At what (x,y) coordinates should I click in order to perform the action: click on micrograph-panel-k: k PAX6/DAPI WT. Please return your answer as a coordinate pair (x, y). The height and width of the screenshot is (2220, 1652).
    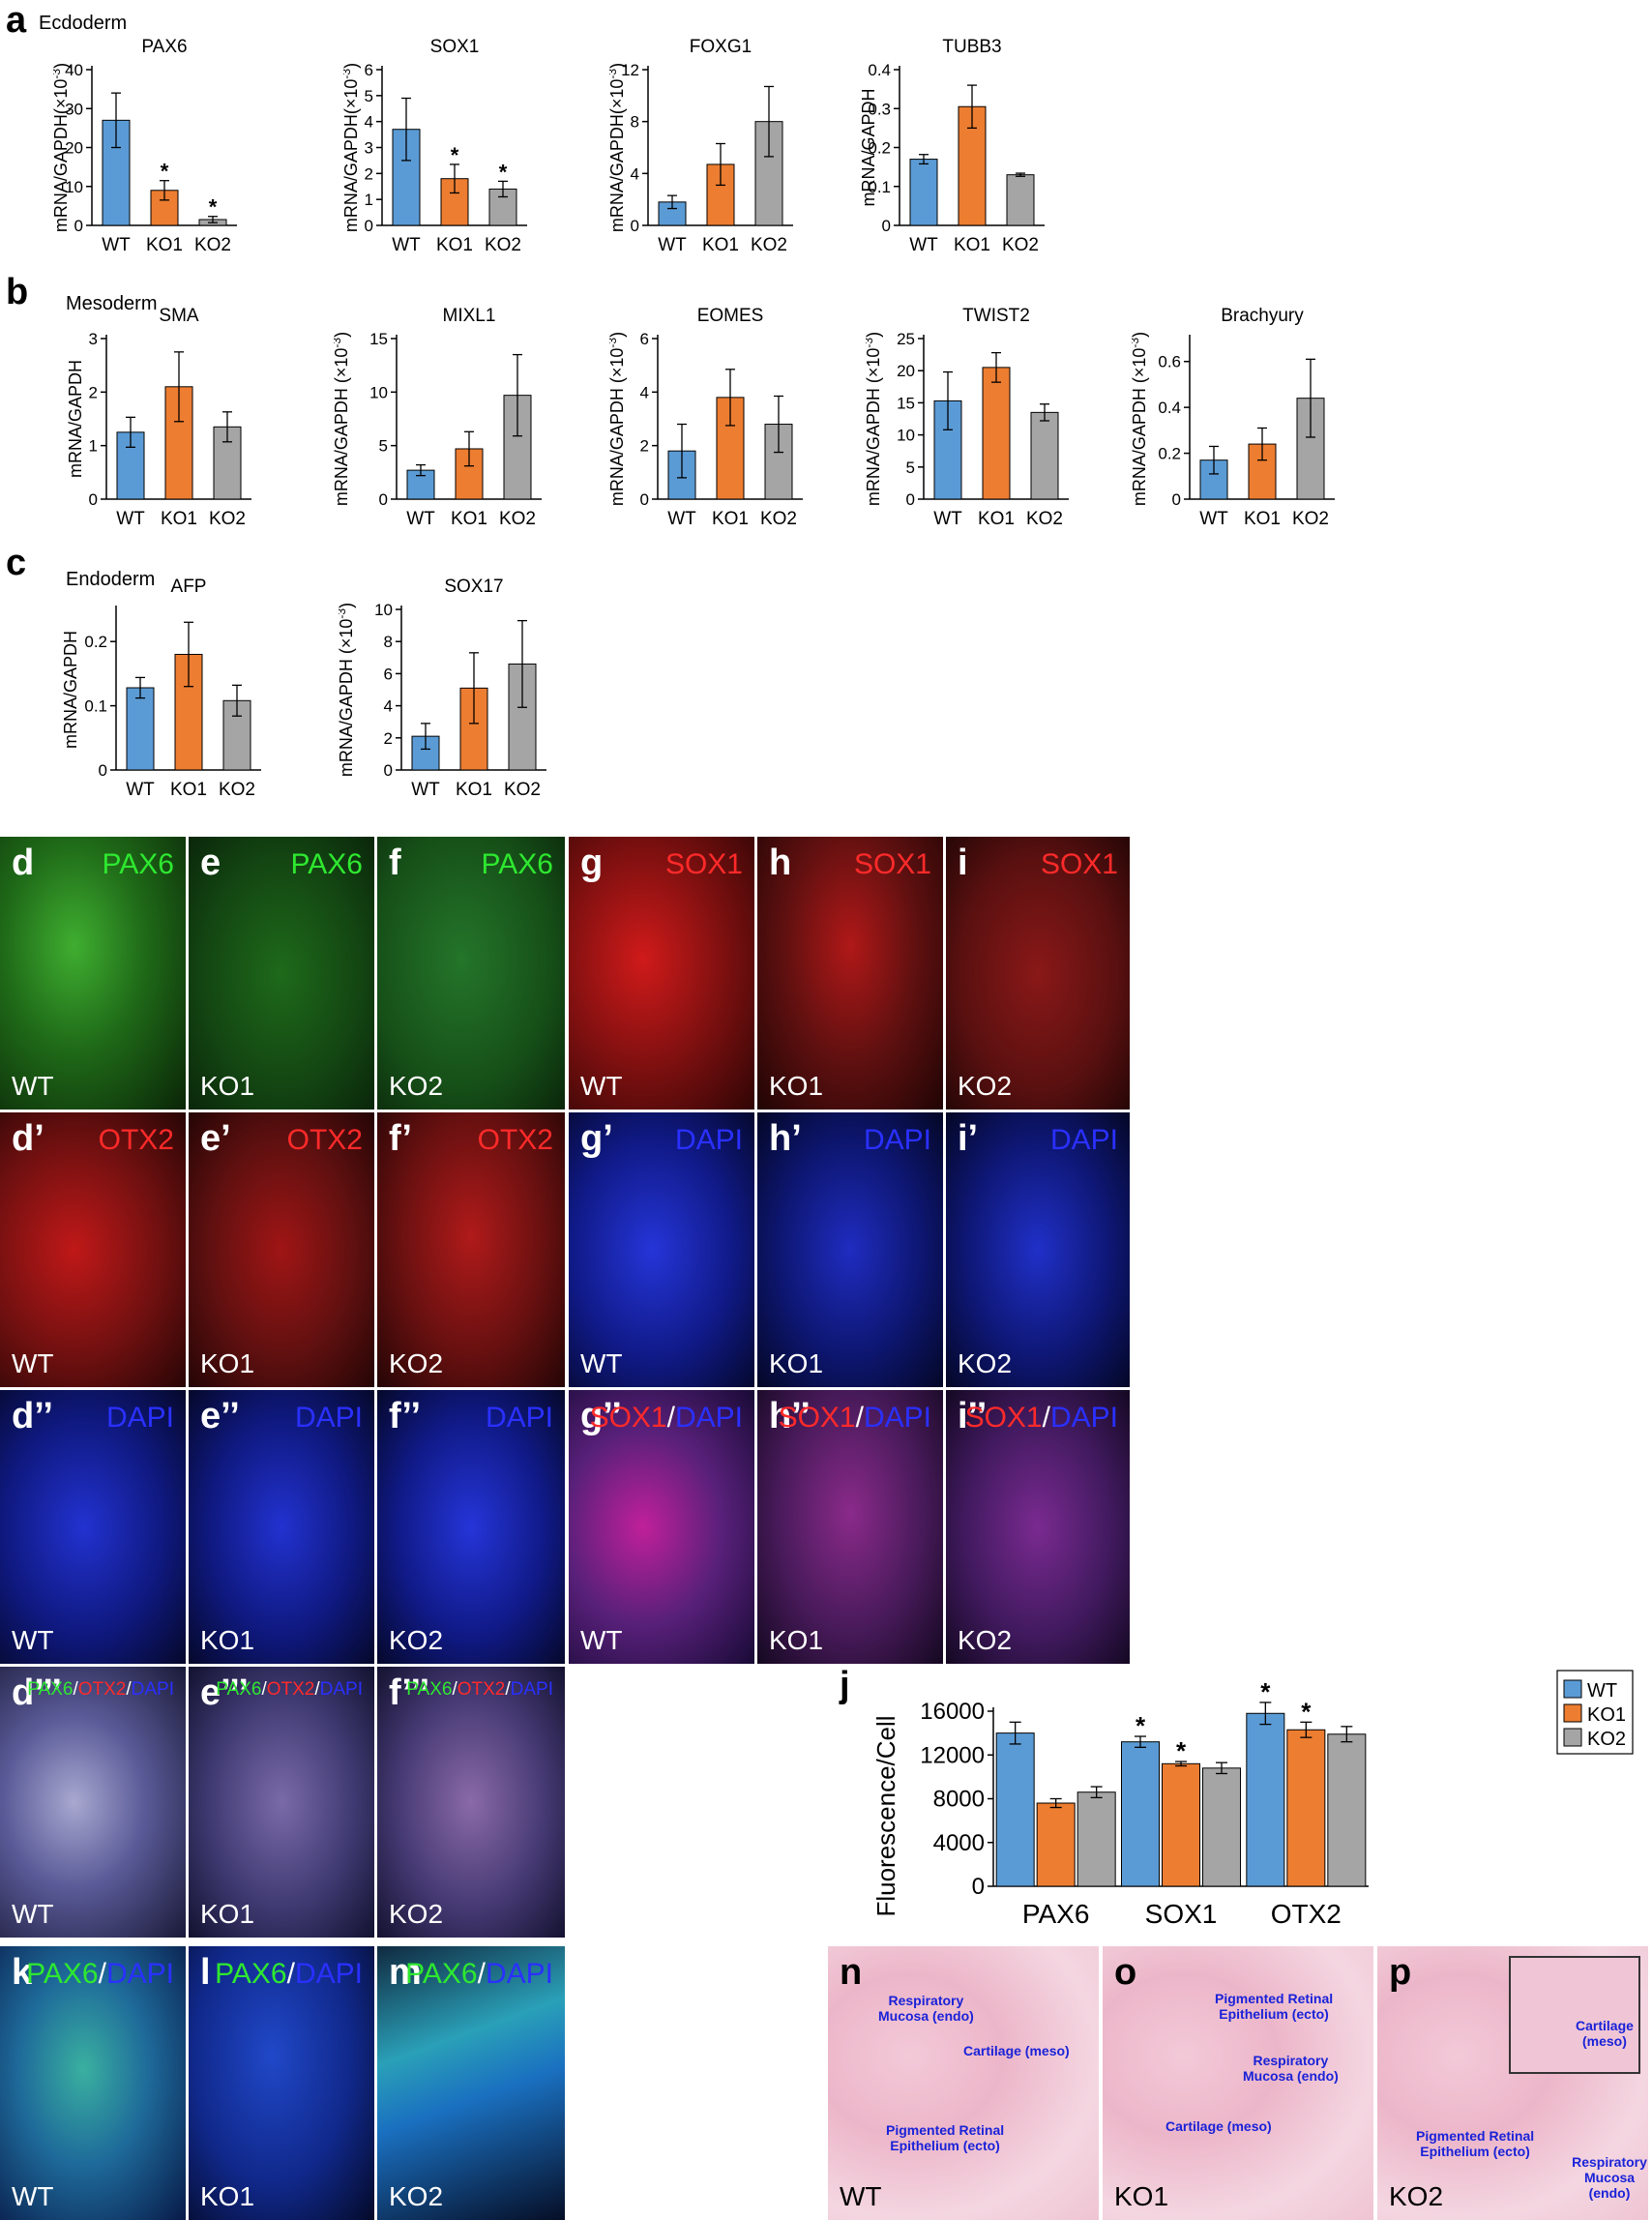
    Looking at the image, I should click on (93, 2083).